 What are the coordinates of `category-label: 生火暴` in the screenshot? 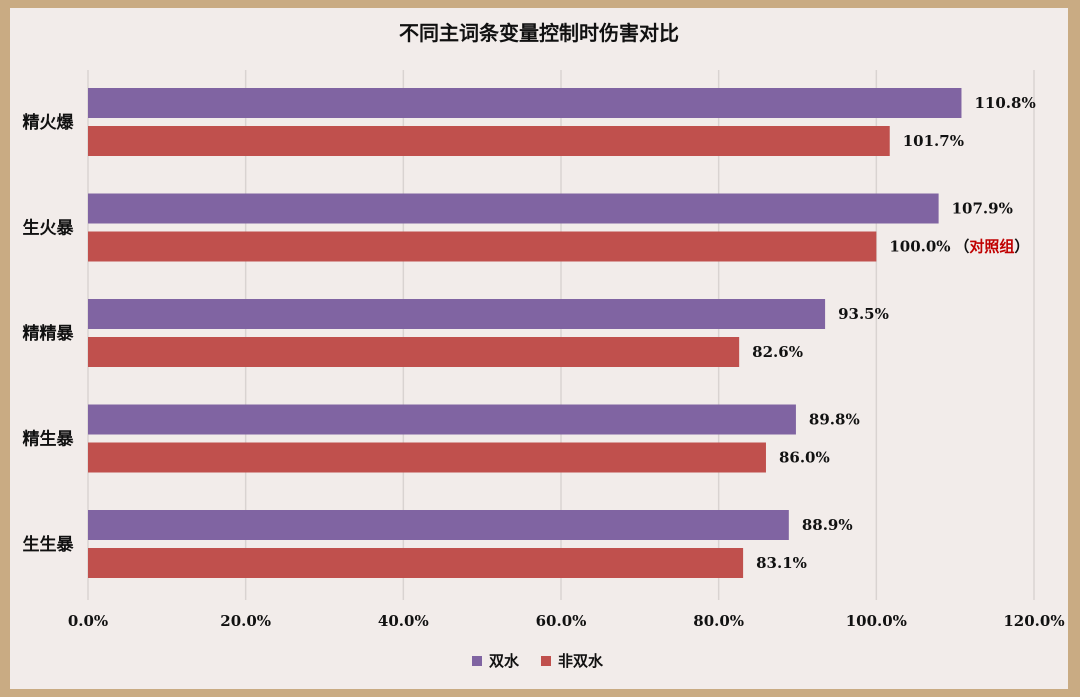 It's located at (49, 228).